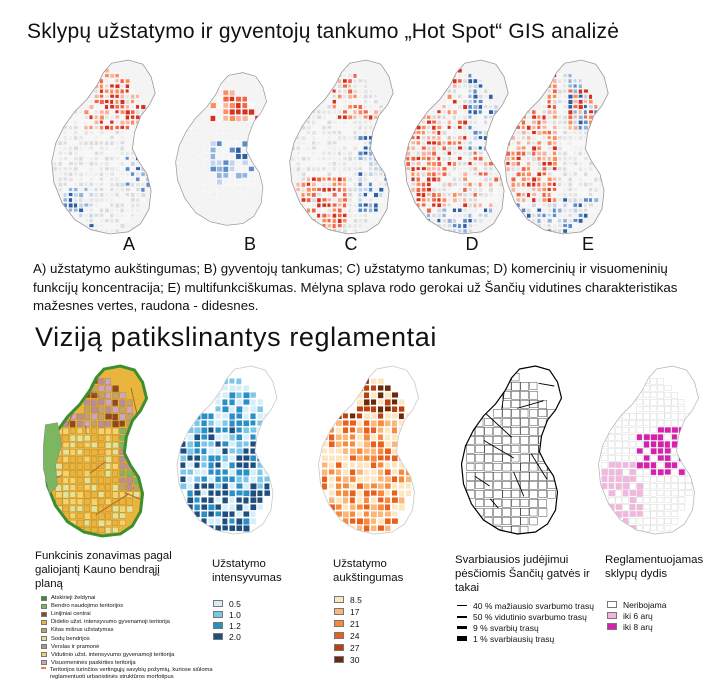 The width and height of the screenshot is (720, 683). I want to click on pedestrian-legend-item: 50 % vidutinio svarbumo trasų, so click(522, 616).